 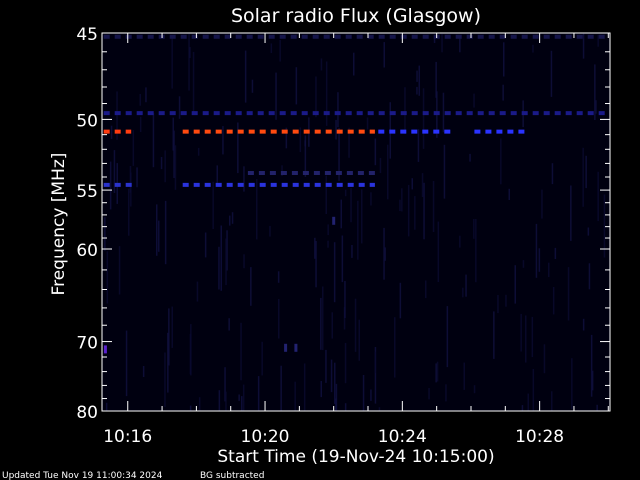 What do you see at coordinates (87, 121) in the screenshot?
I see `y-tick-label-50: 50` at bounding box center [87, 121].